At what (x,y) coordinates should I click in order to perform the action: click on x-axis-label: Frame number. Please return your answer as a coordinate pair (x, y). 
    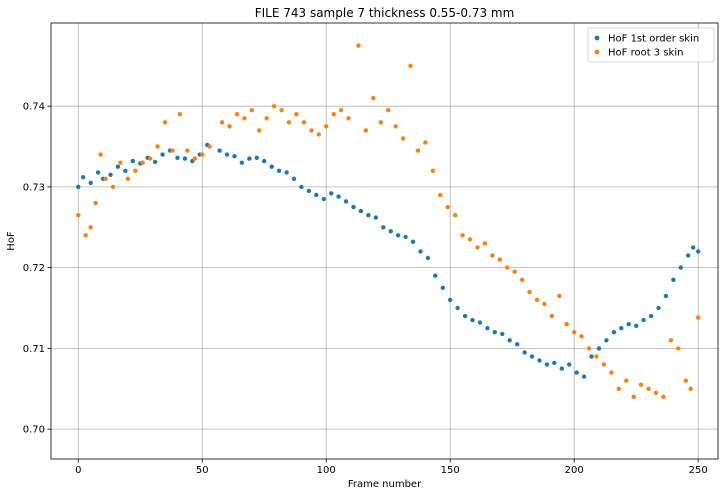
    Looking at the image, I should click on (385, 484).